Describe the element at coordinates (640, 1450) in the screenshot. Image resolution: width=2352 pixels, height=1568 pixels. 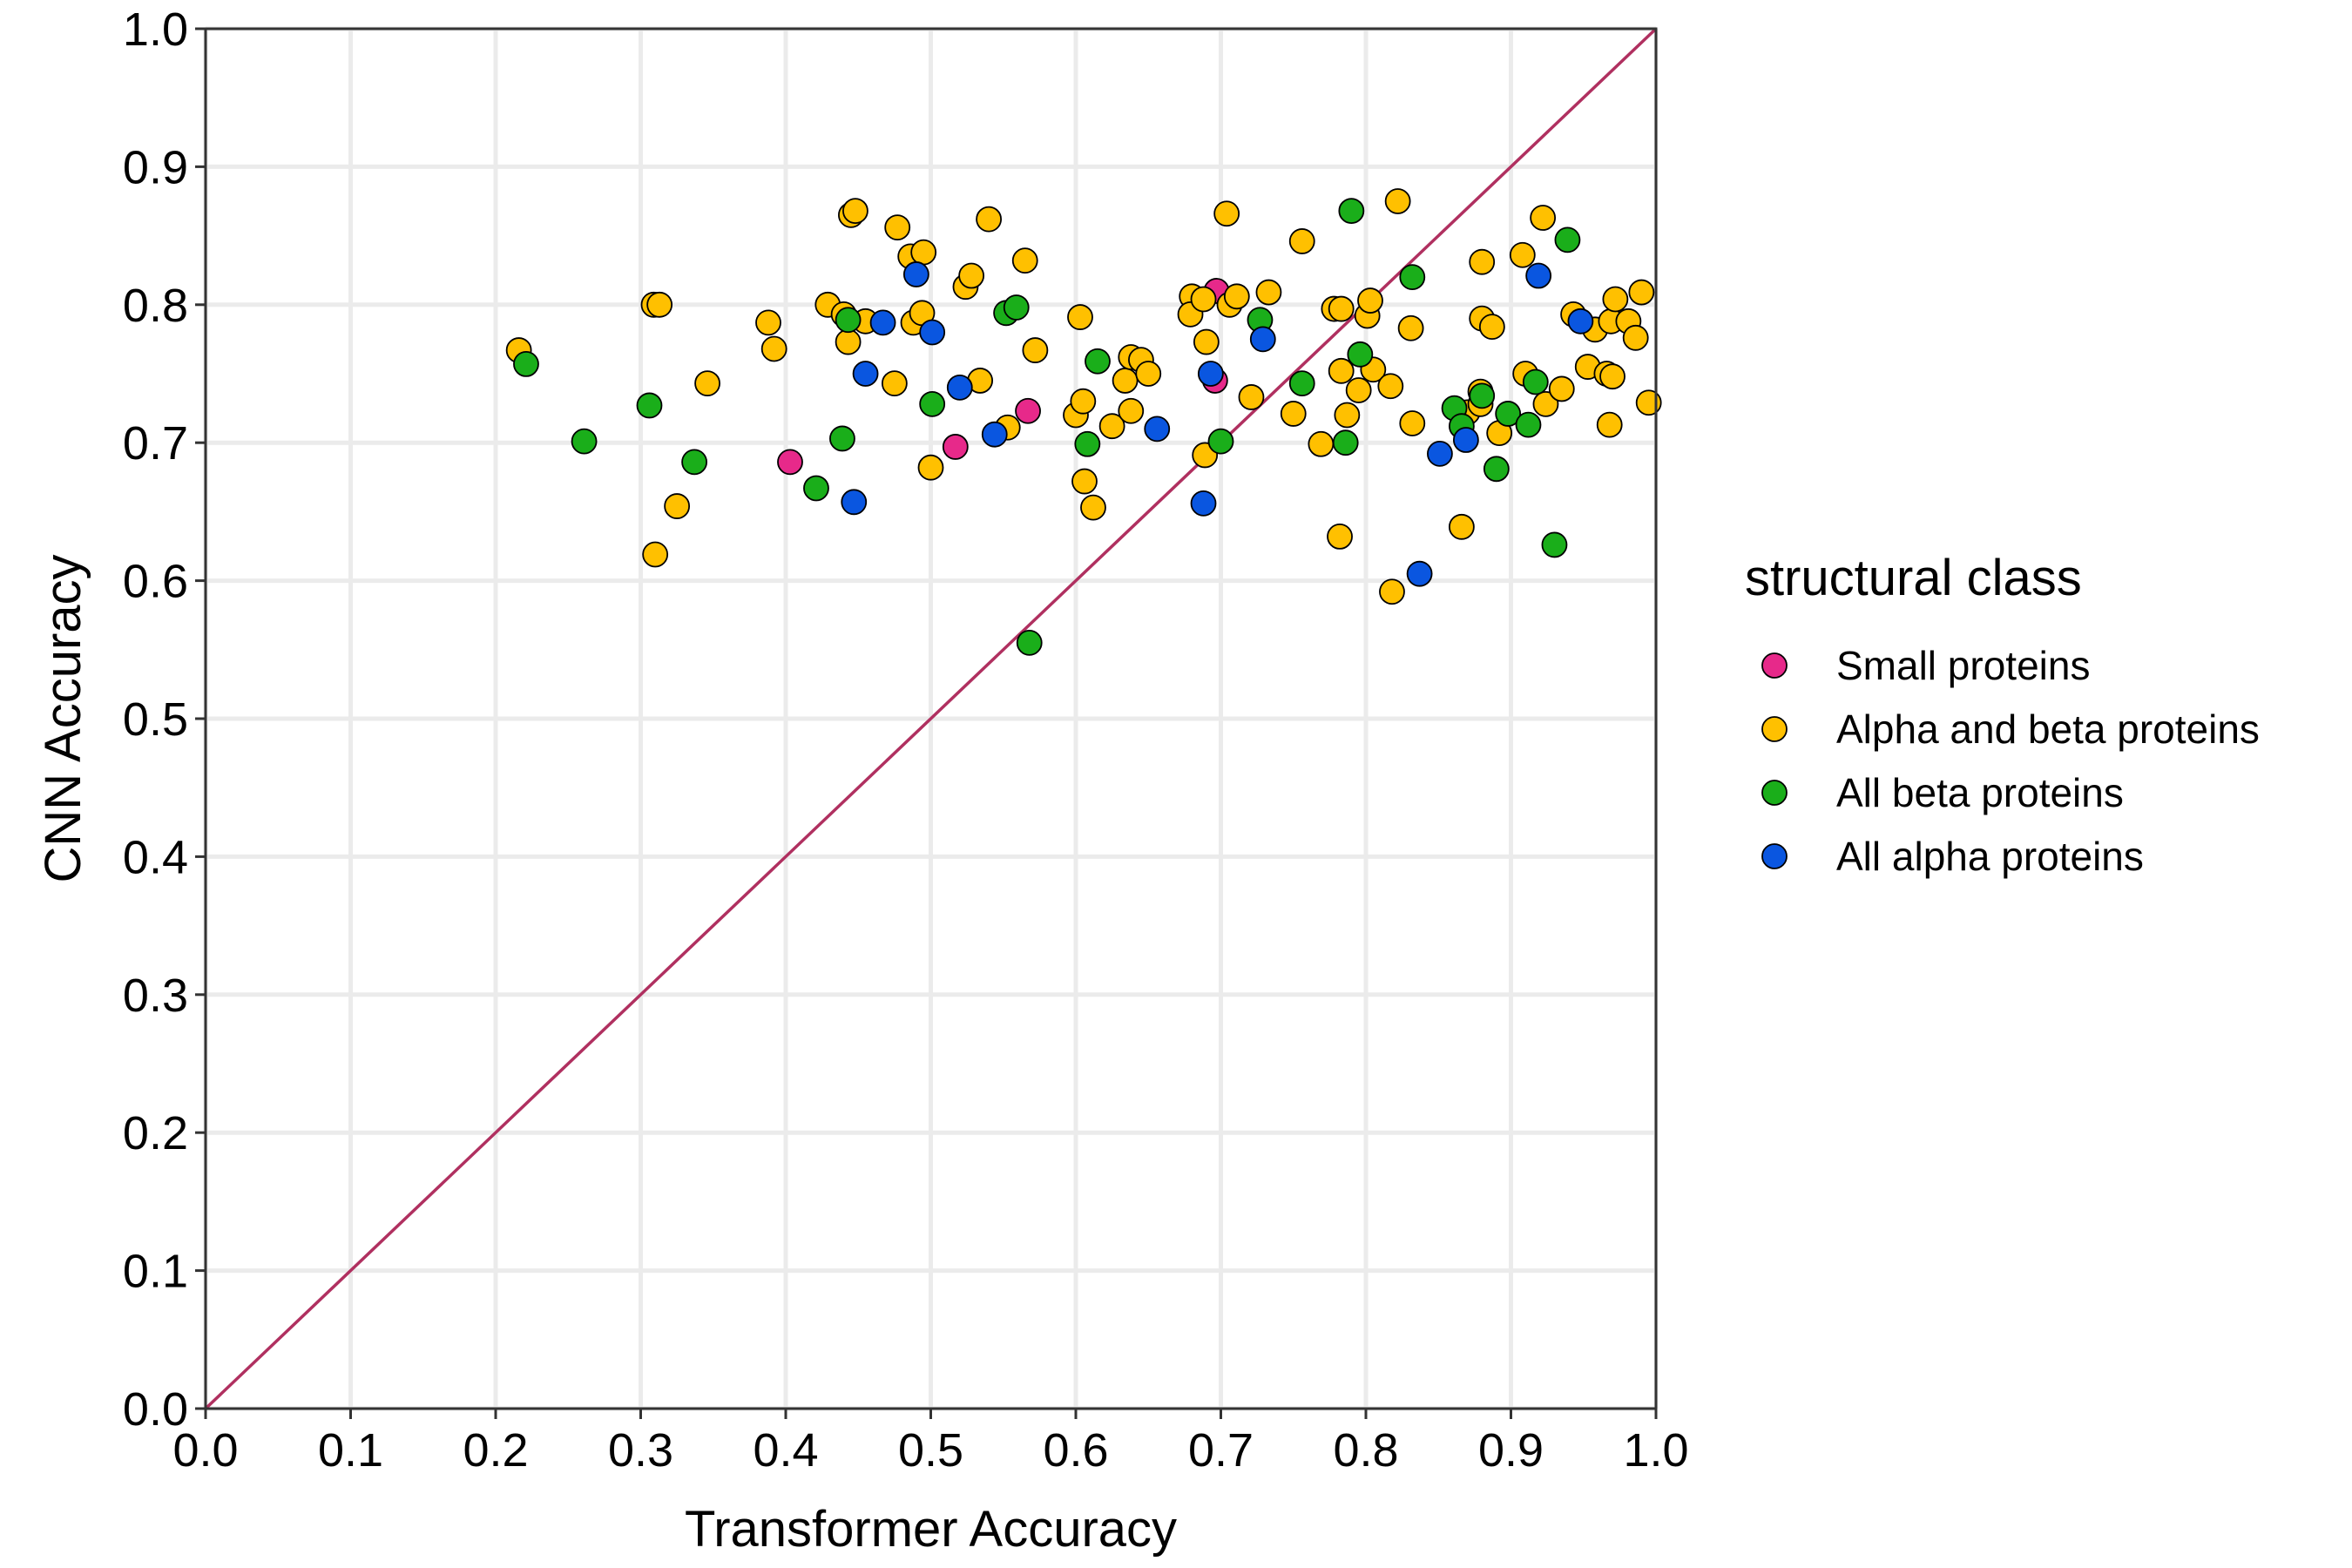
I see `x-tick-label: 0.3` at that location.